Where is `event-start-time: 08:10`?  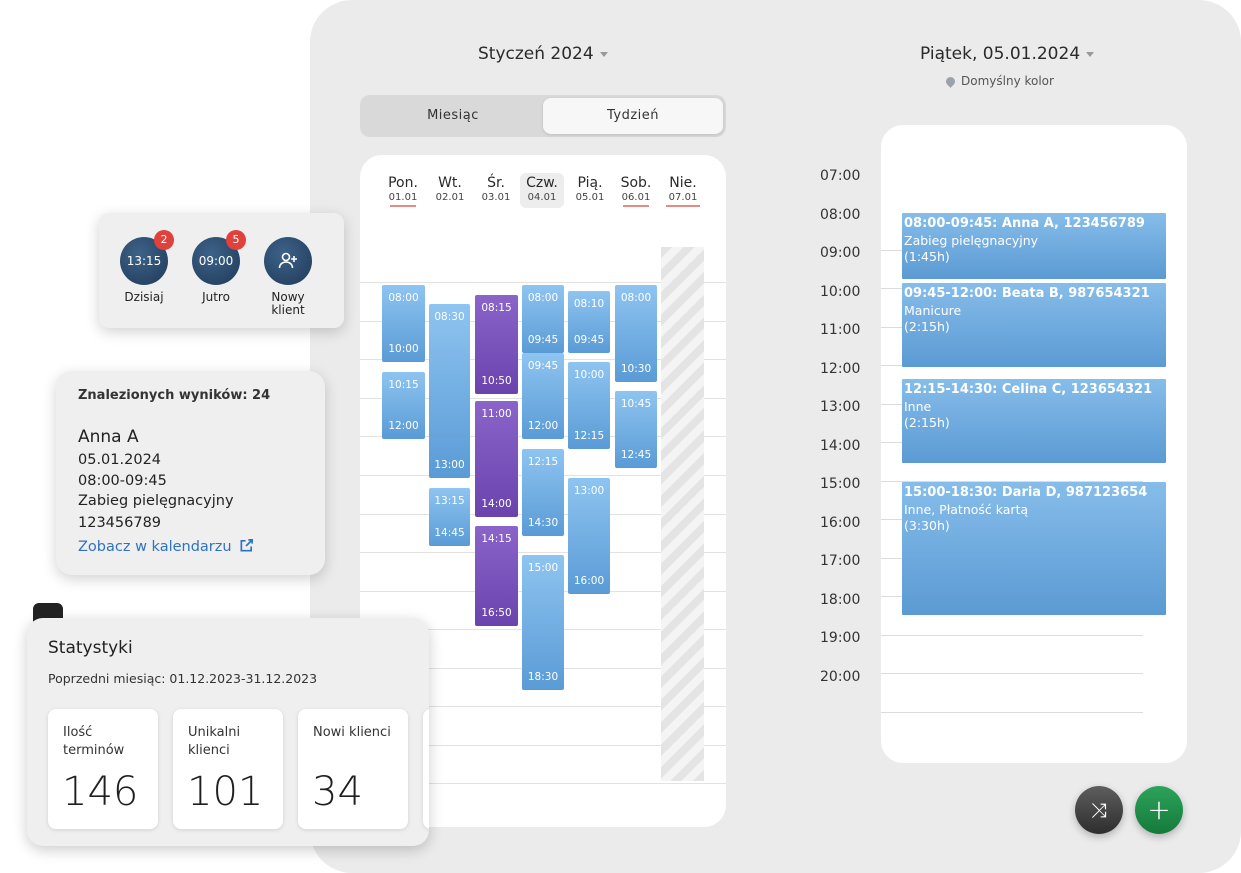 event-start-time: 08:10 is located at coordinates (589, 304).